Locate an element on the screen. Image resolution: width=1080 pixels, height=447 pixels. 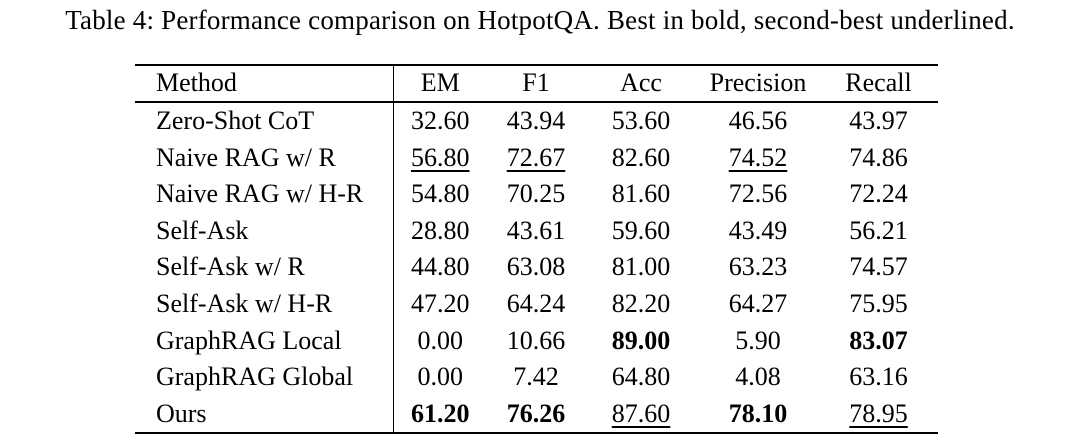
value-cell-em: 32.60 is located at coordinates (440, 120).